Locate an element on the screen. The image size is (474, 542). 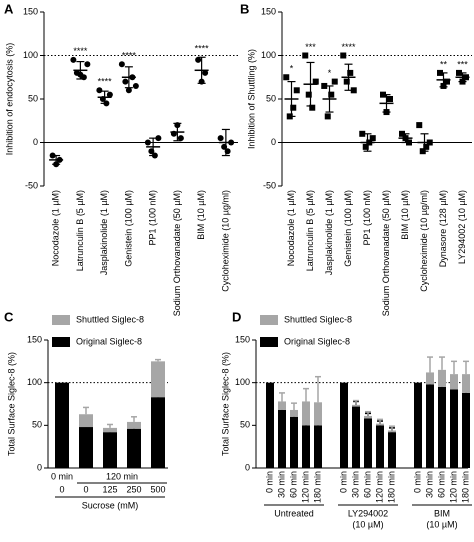
group-label: 120 min is located at coordinates (122, 476).